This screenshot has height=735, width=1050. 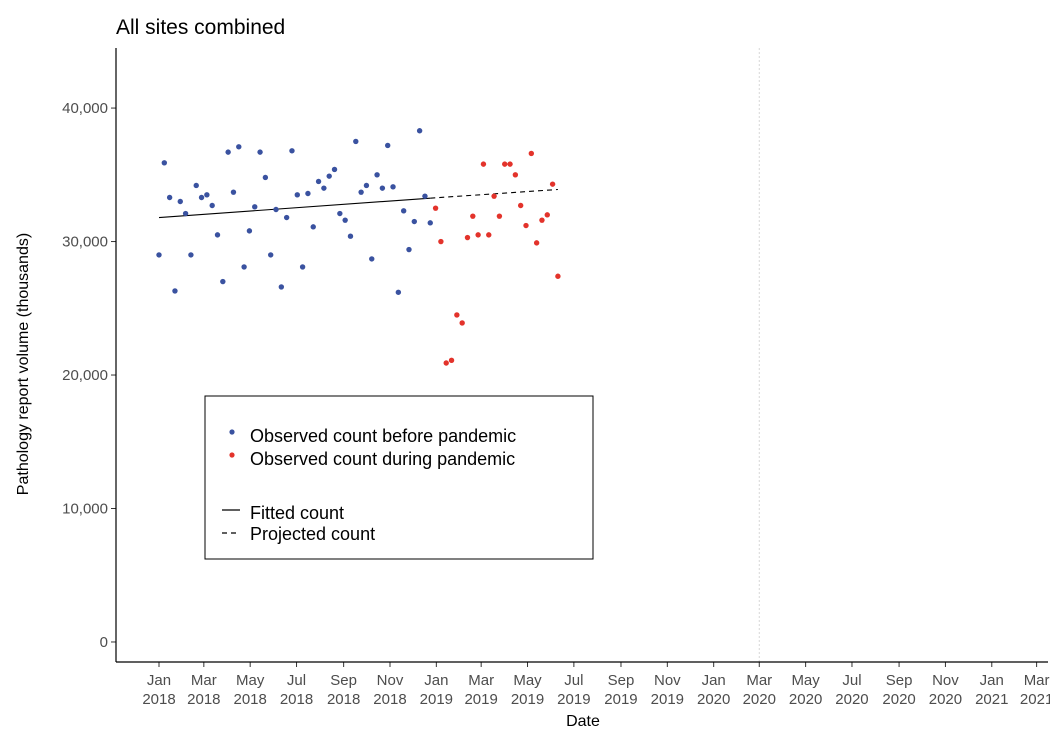 I want to click on fitted-count-line, so click(x=294, y=208).